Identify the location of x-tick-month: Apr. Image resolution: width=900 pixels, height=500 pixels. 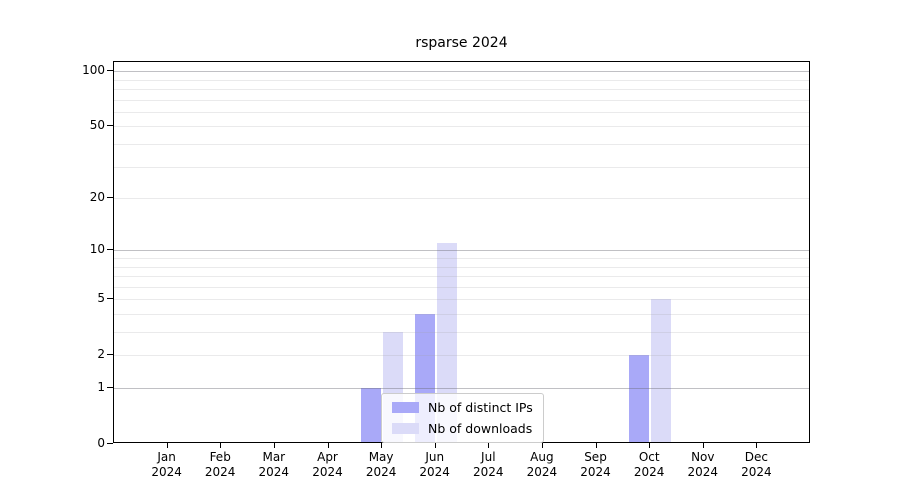
(327, 457).